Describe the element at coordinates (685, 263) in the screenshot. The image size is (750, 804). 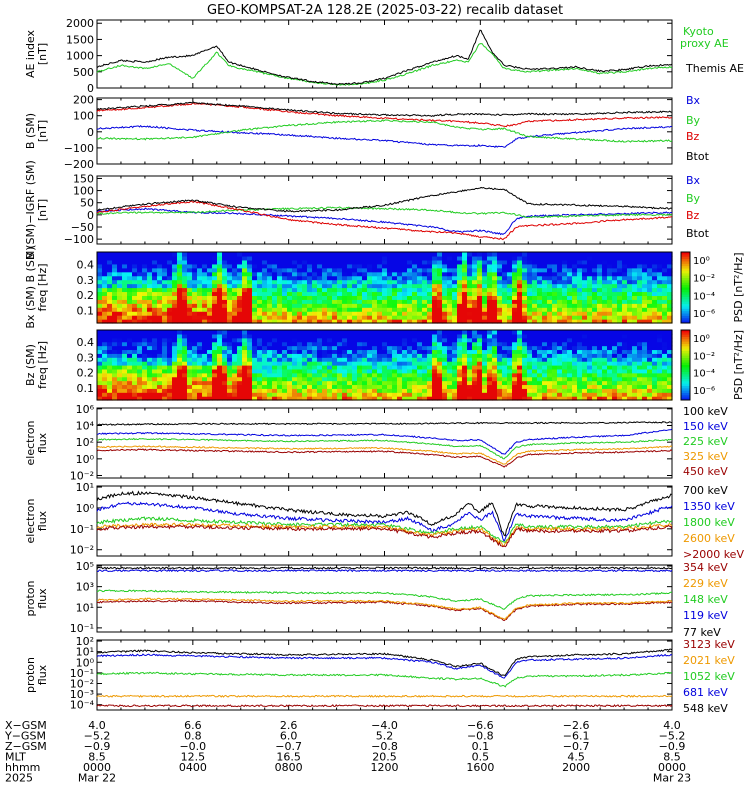
I see `colorbar-segment` at that location.